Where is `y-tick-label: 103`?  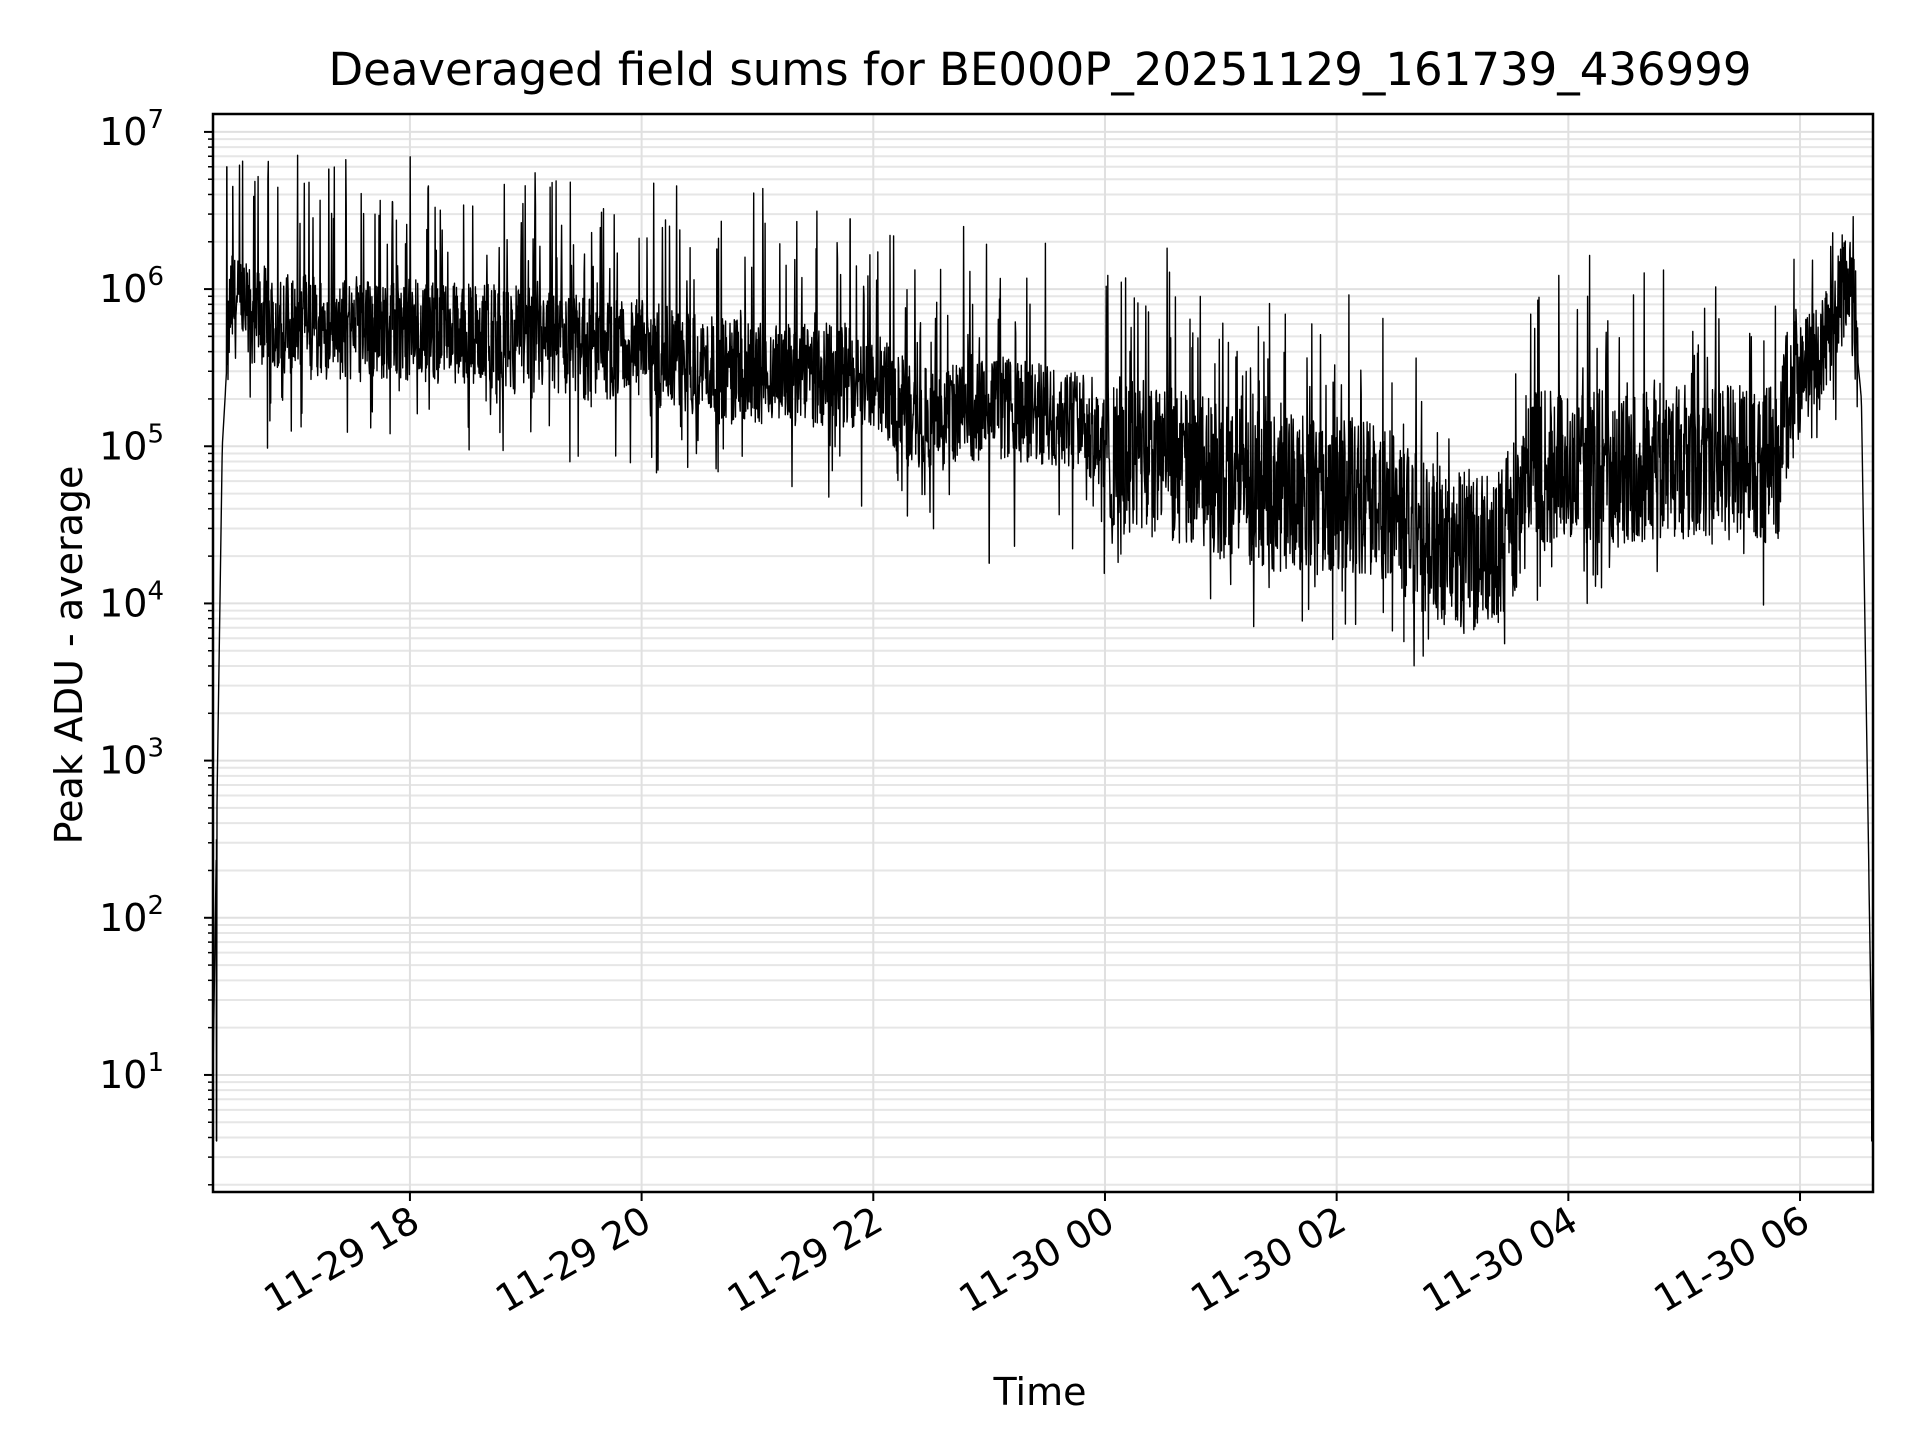 y-tick-label: 103 is located at coordinates (131, 758).